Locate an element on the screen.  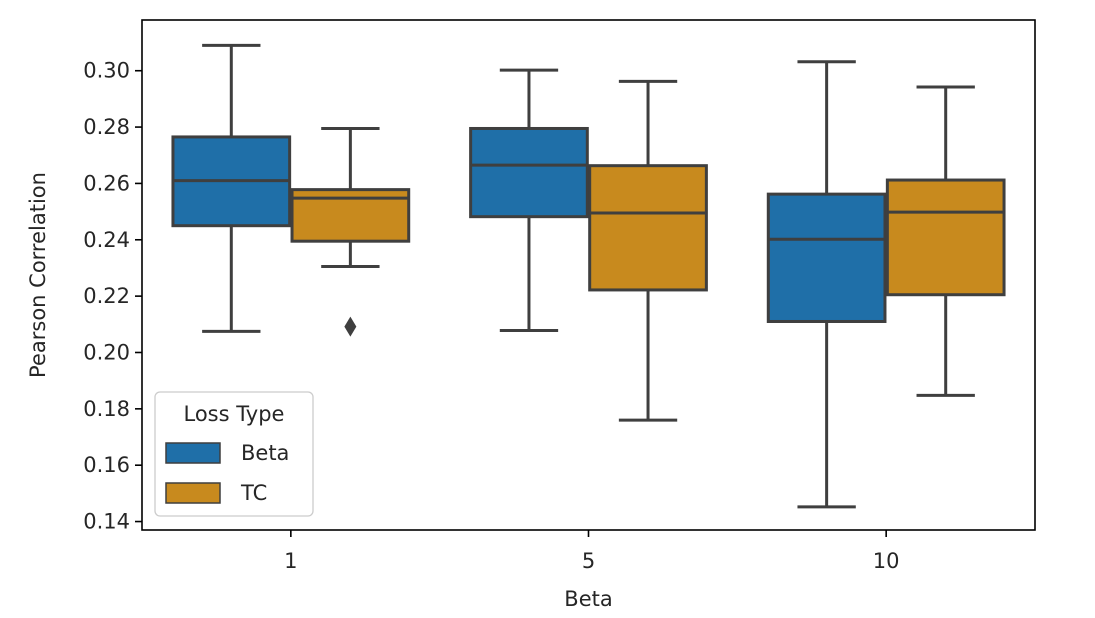
y-tick-label: 0.18 is located at coordinates (106, 409).